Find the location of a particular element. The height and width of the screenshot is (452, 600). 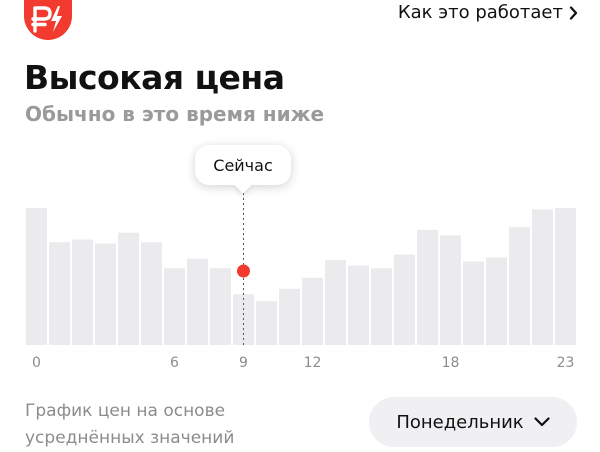

x-tick-label: 9 is located at coordinates (243, 363).